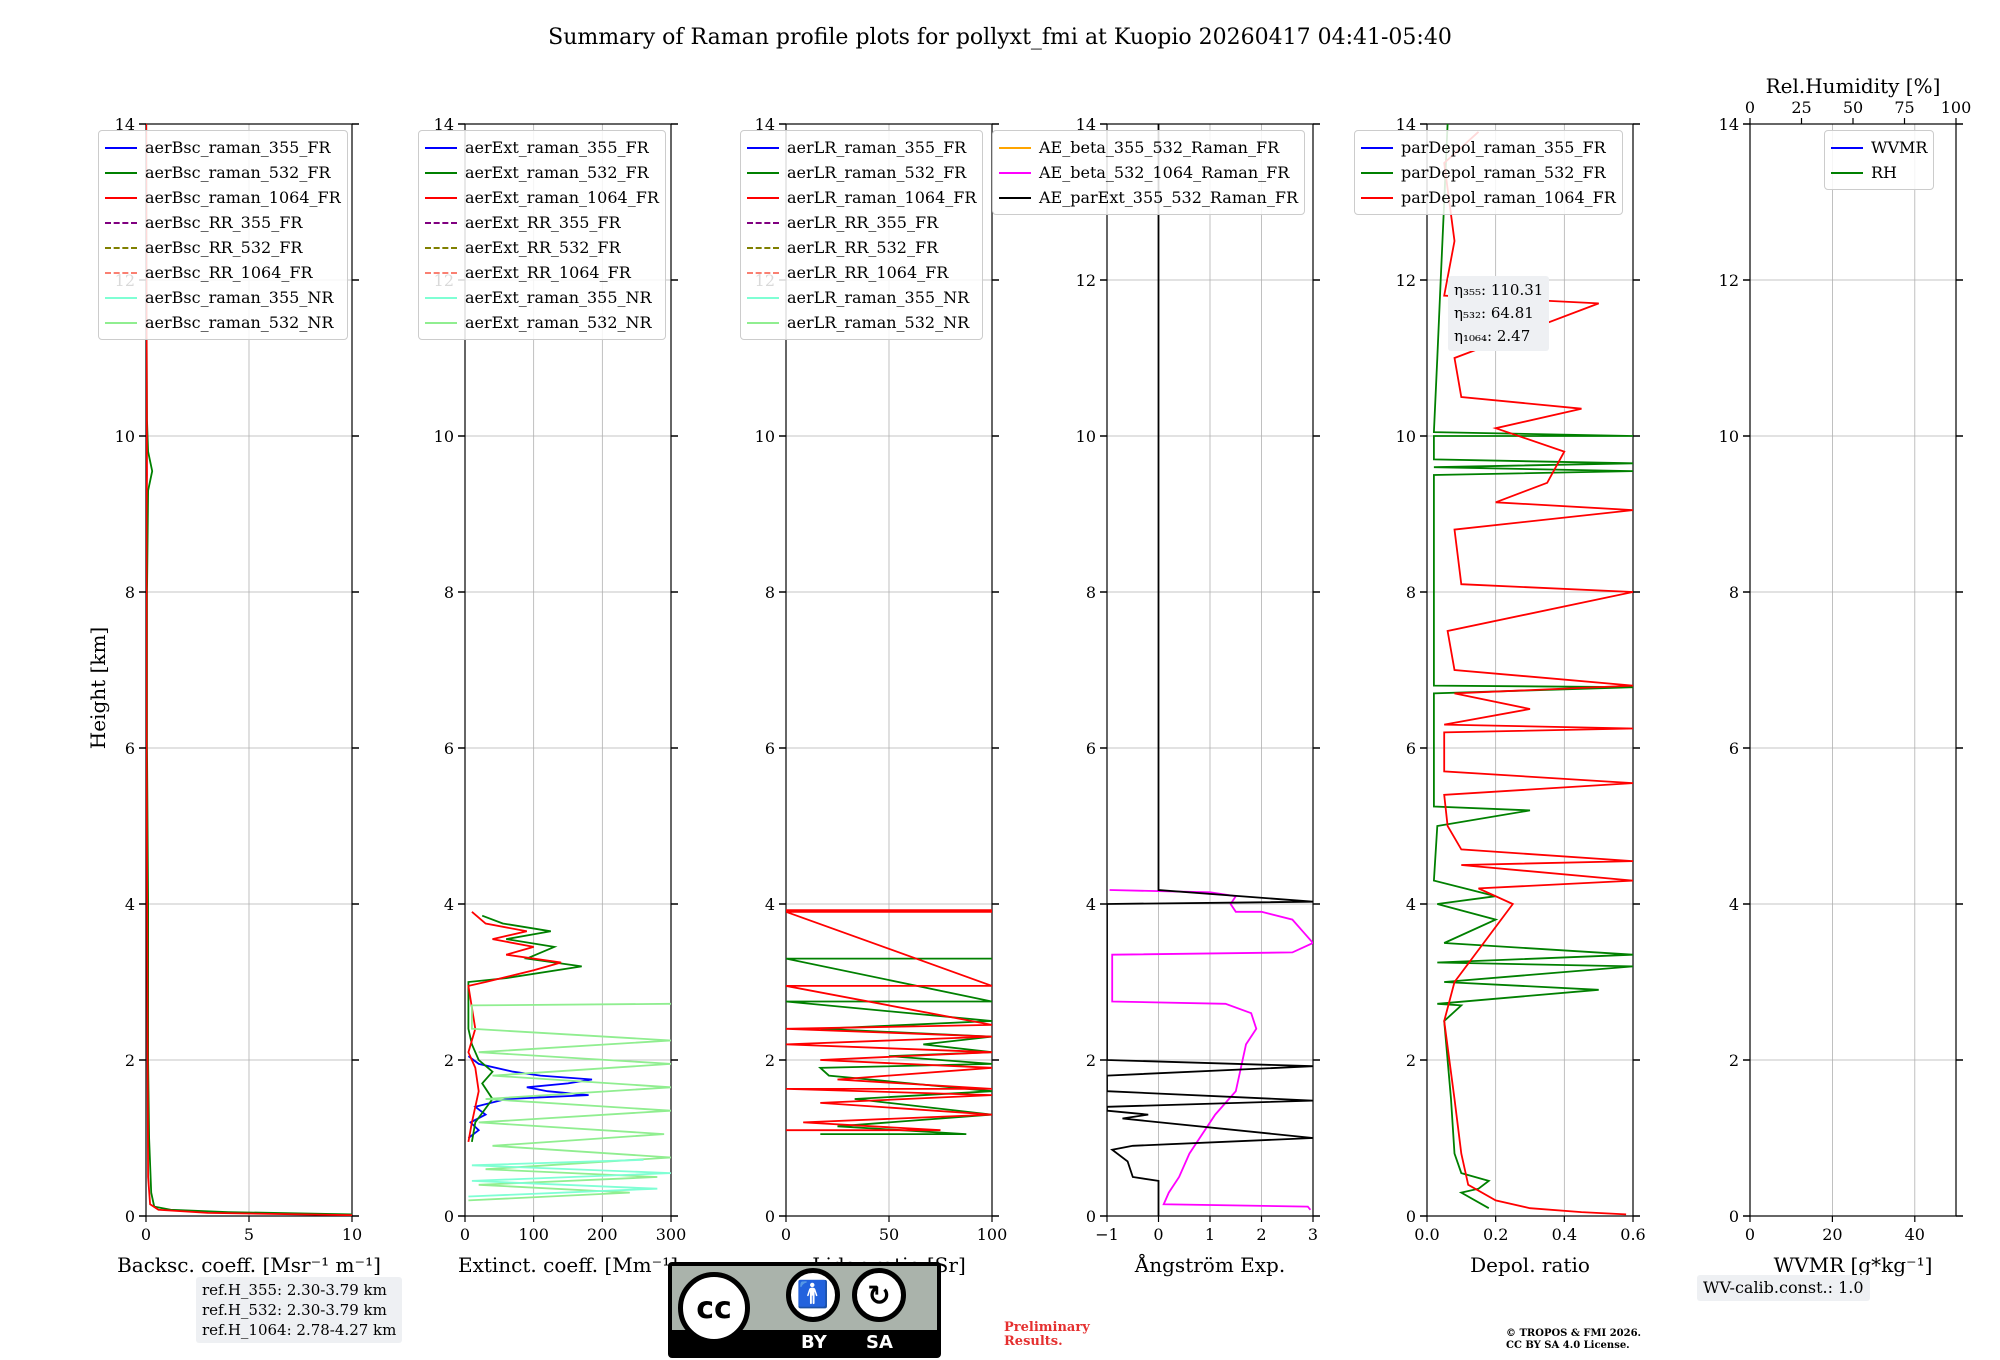 The height and width of the screenshot is (1360, 2000). I want to click on ref-height-532: ref.H_532: 2.30-3.79 km, so click(294, 1310).